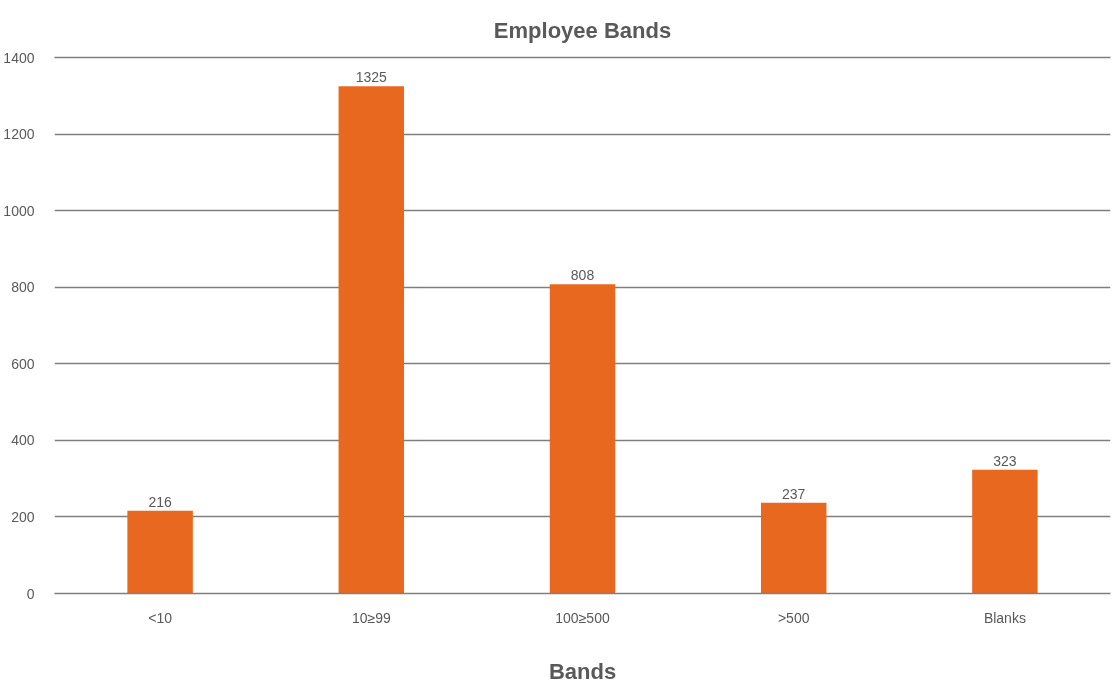 This screenshot has width=1115, height=686. What do you see at coordinates (160, 617) in the screenshot?
I see `x-tick-label: <10` at bounding box center [160, 617].